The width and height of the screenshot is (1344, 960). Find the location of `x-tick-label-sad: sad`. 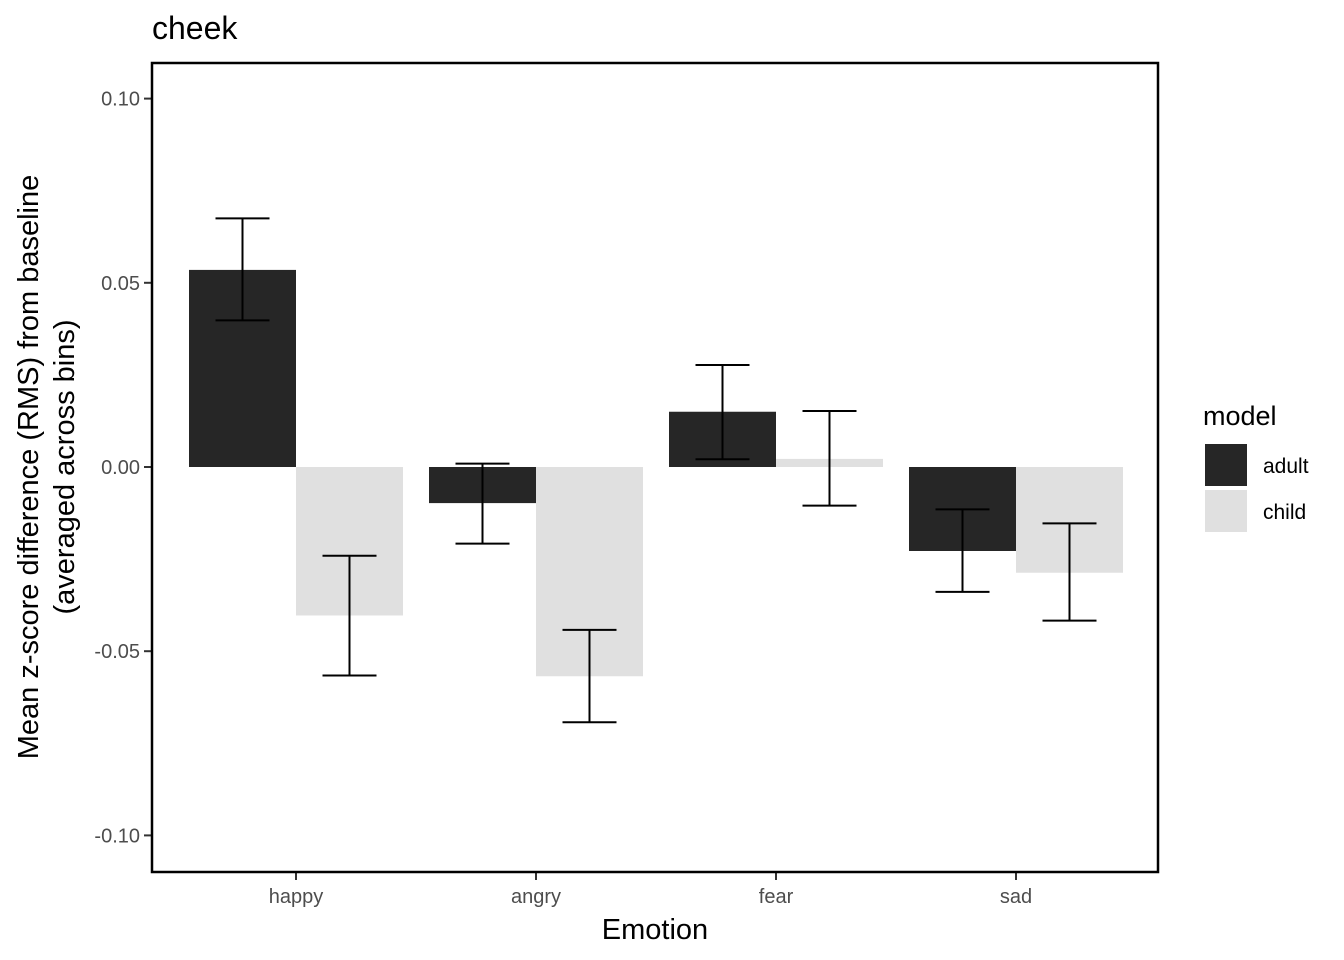

x-tick-label-sad: sad is located at coordinates (1016, 897).